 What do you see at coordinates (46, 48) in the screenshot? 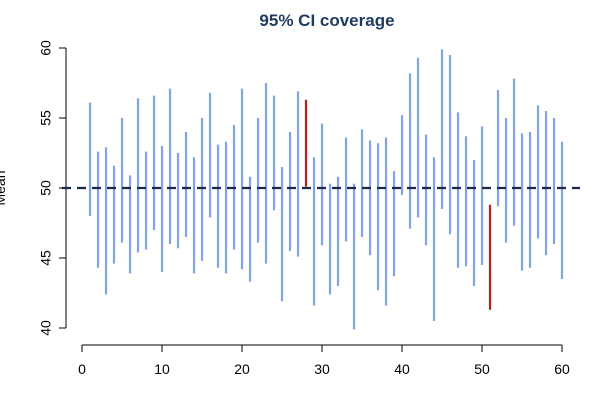
I see `y-tick-label: 60` at bounding box center [46, 48].